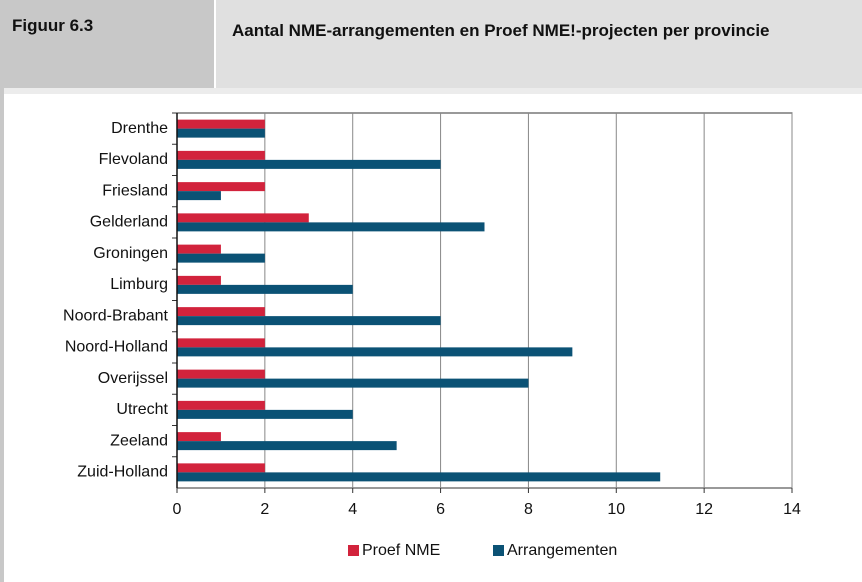  Describe the element at coordinates (133, 159) in the screenshot. I see `y-tick-label: Flevoland` at that location.